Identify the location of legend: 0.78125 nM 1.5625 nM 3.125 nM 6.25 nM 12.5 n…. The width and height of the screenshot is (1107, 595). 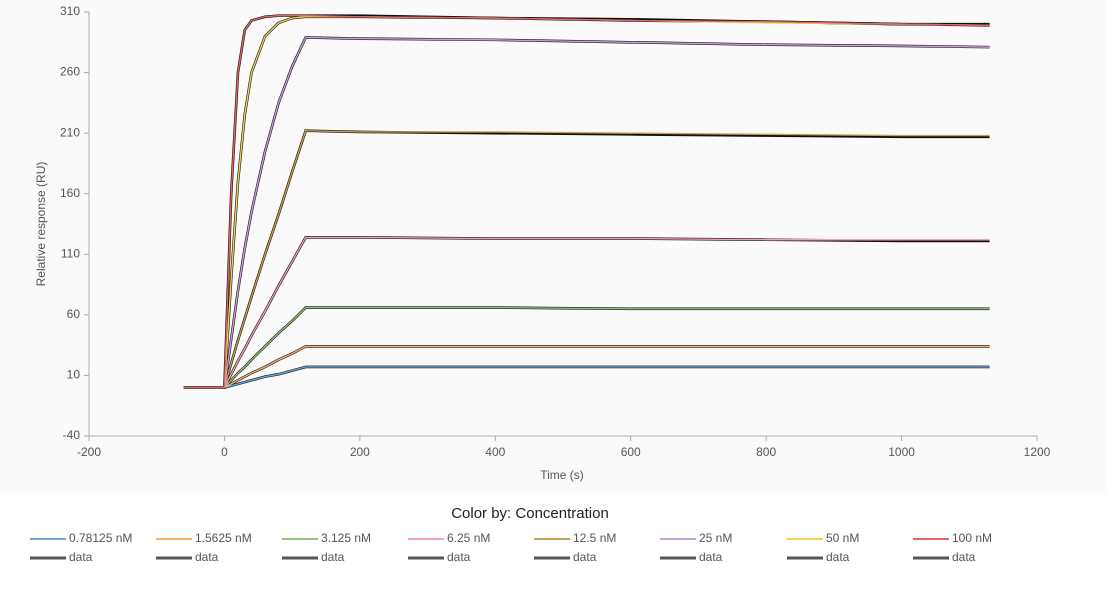
(511, 547).